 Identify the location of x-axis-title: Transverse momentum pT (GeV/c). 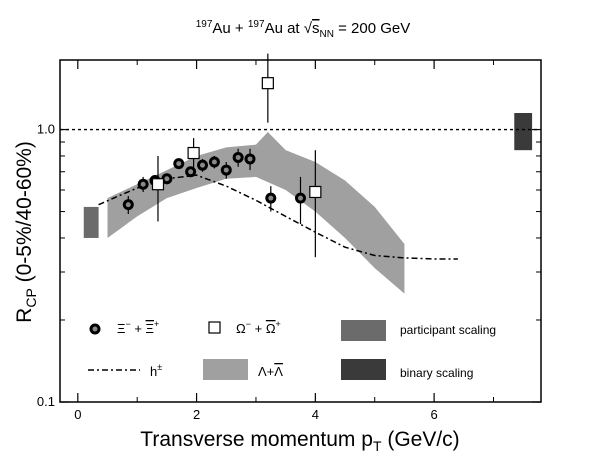
(299, 441).